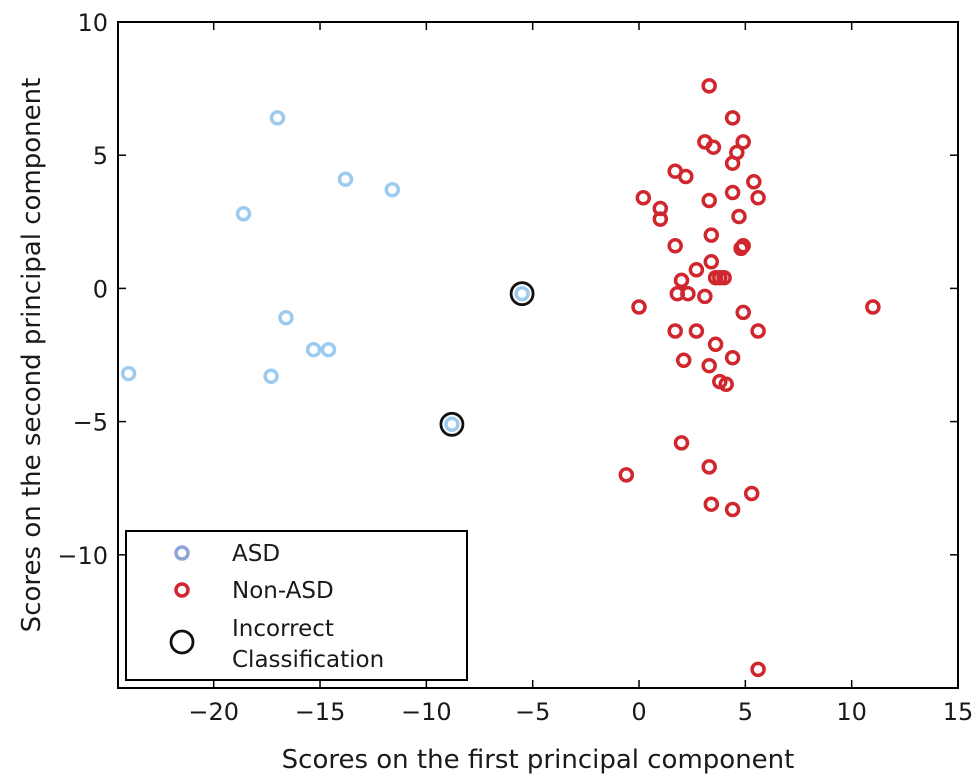 This screenshot has height=779, width=980. Describe the element at coordinates (90, 423) in the screenshot. I see `y-tick-label: −5` at that location.